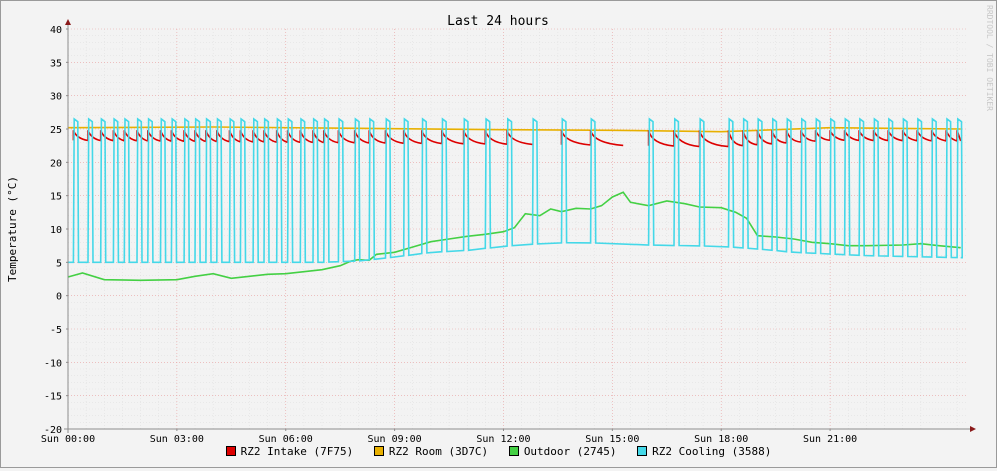 The height and width of the screenshot is (471, 997). I want to click on y-tick-label: -15, so click(53, 397).